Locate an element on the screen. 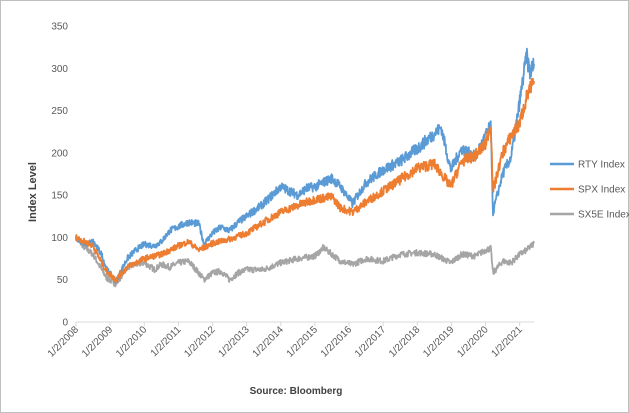  legend-label: SPX Index is located at coordinates (601, 190).